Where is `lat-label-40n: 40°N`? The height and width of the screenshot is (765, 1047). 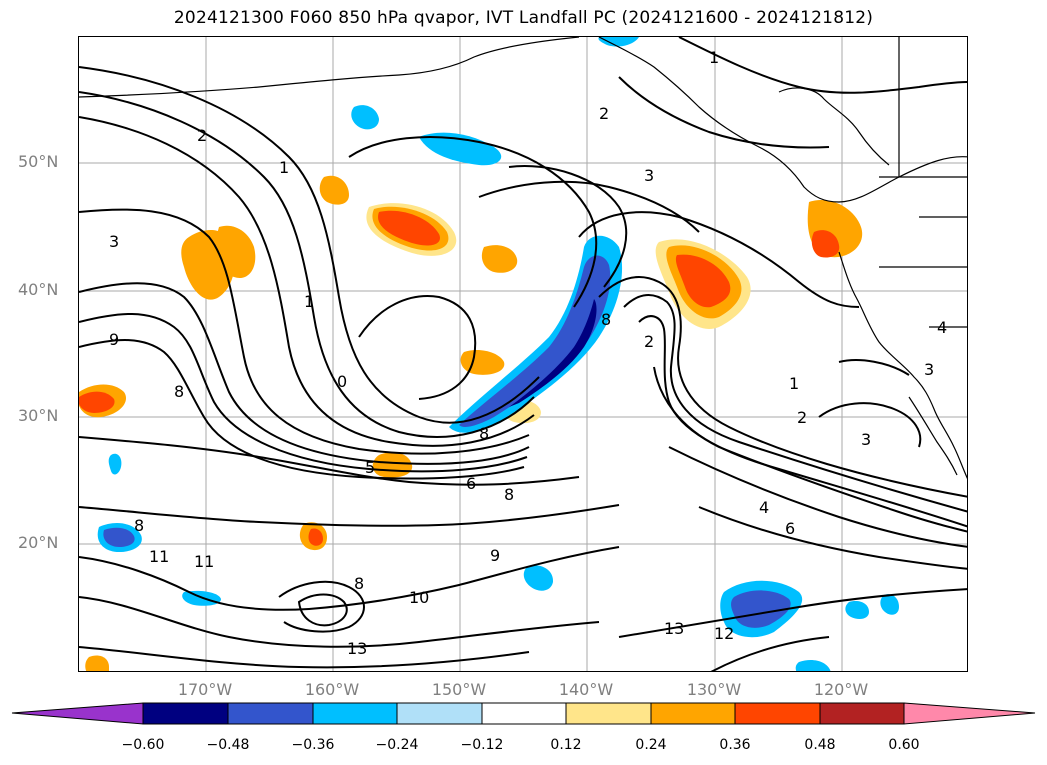 lat-label-40n: 40°N is located at coordinates (38, 289).